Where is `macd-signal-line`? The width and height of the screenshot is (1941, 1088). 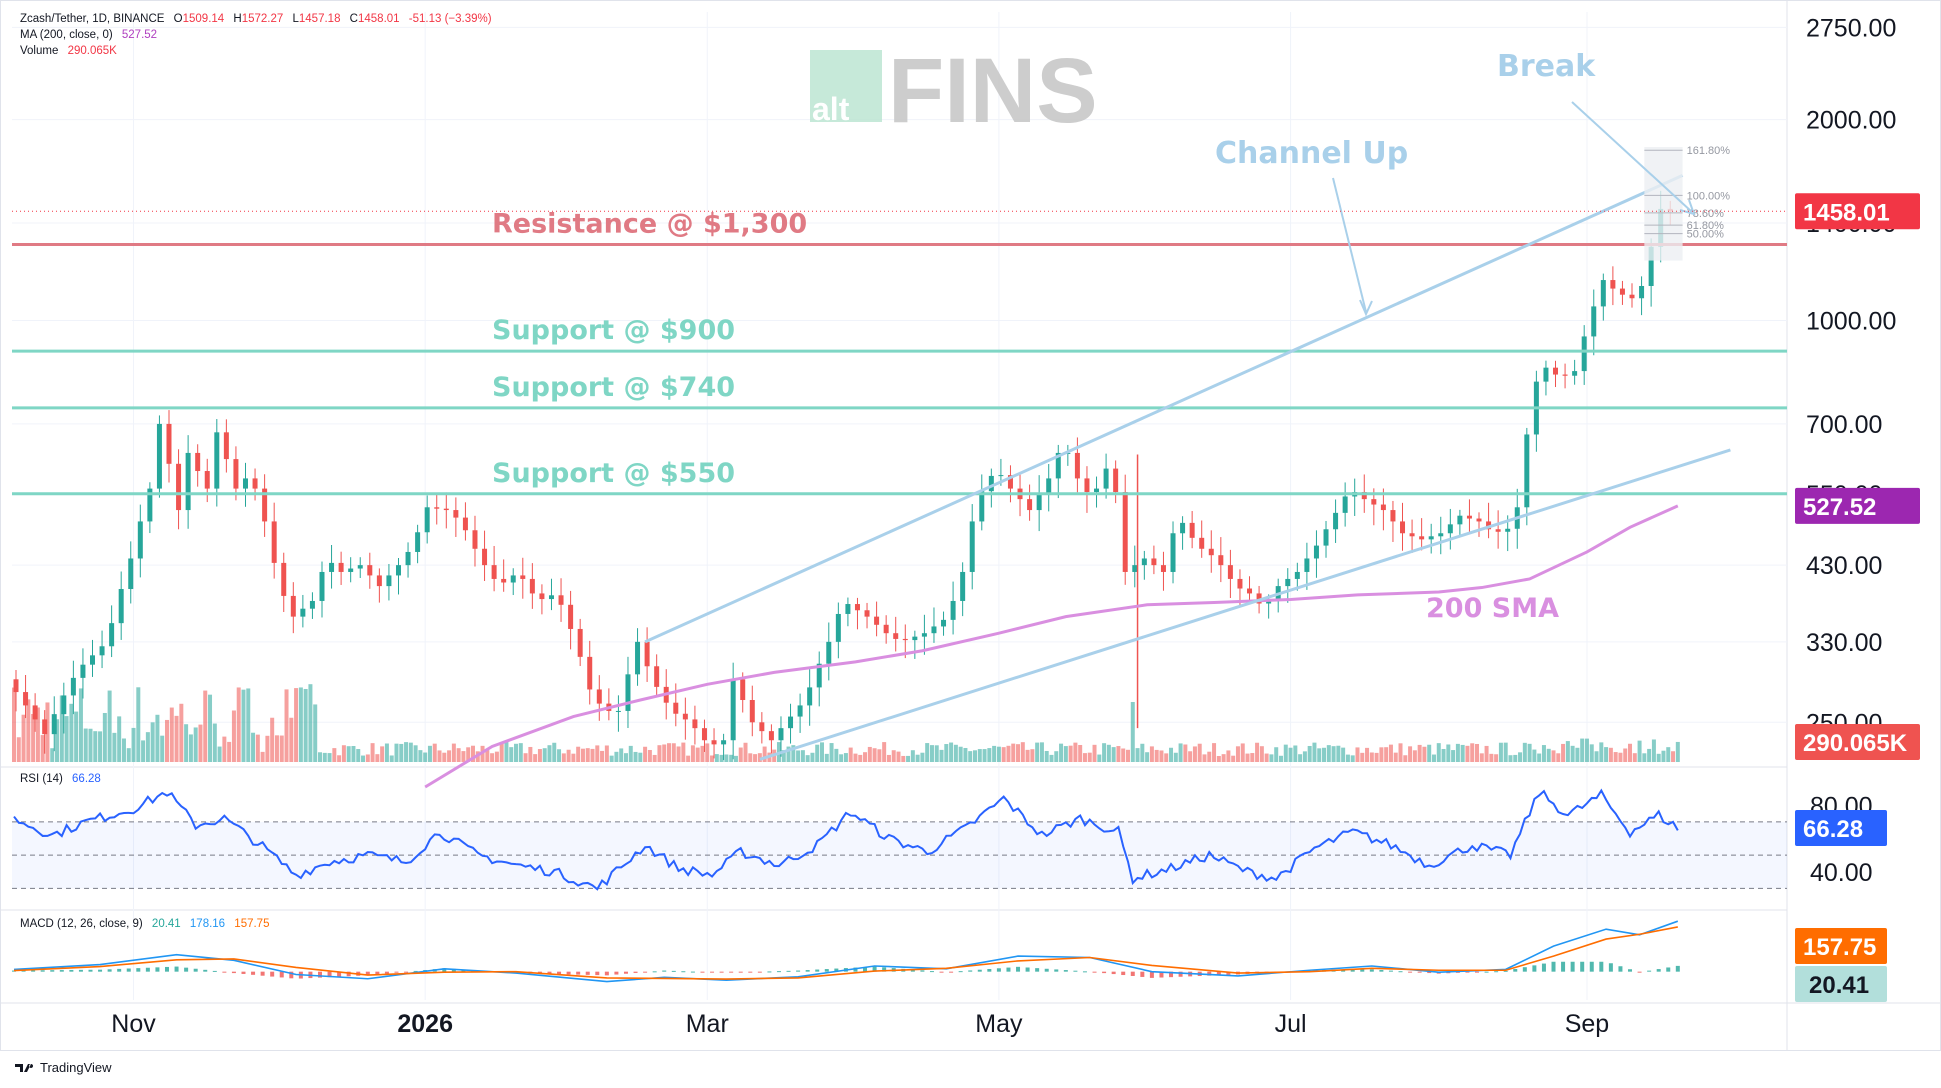 macd-signal-line is located at coordinates (845, 953).